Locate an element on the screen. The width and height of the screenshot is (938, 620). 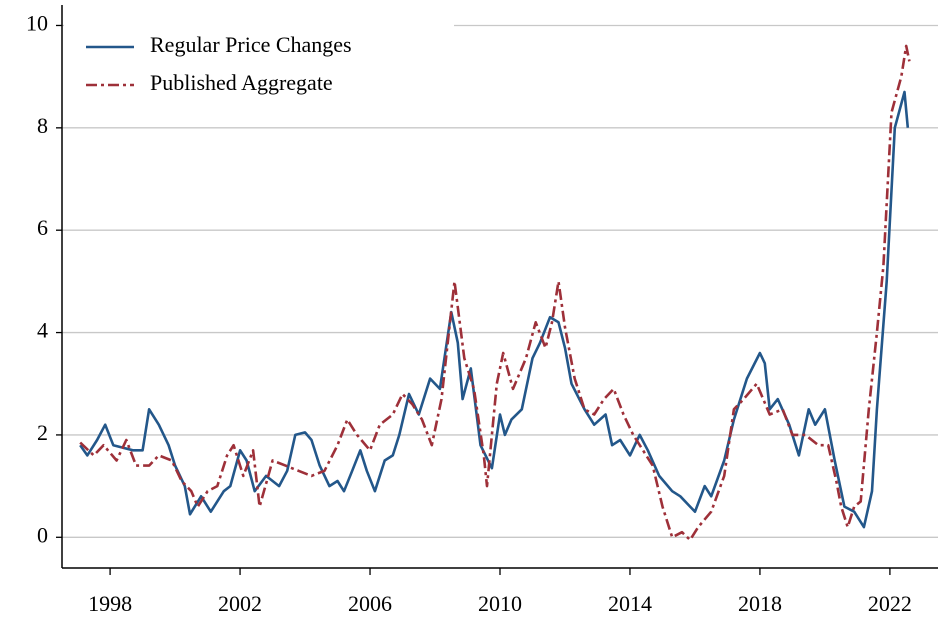
x-tick-label: 2010 is located at coordinates (500, 603).